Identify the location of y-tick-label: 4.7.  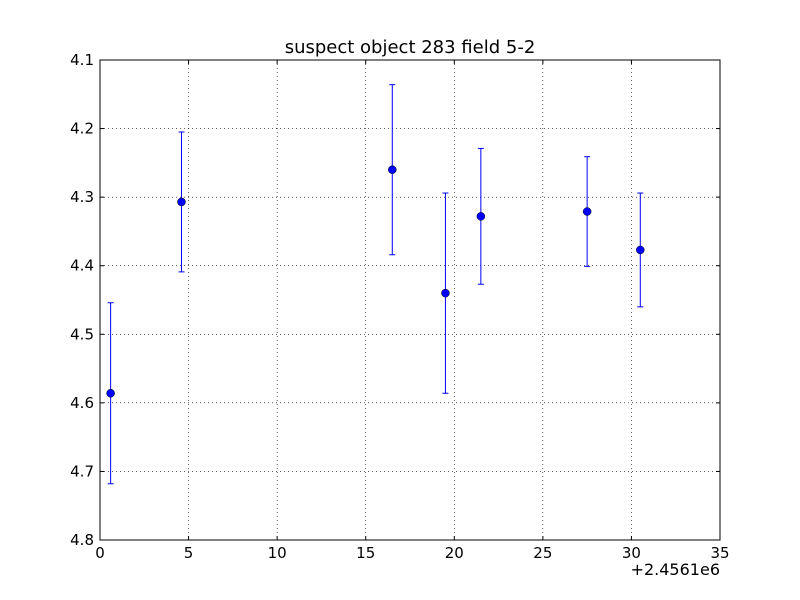
(82, 471).